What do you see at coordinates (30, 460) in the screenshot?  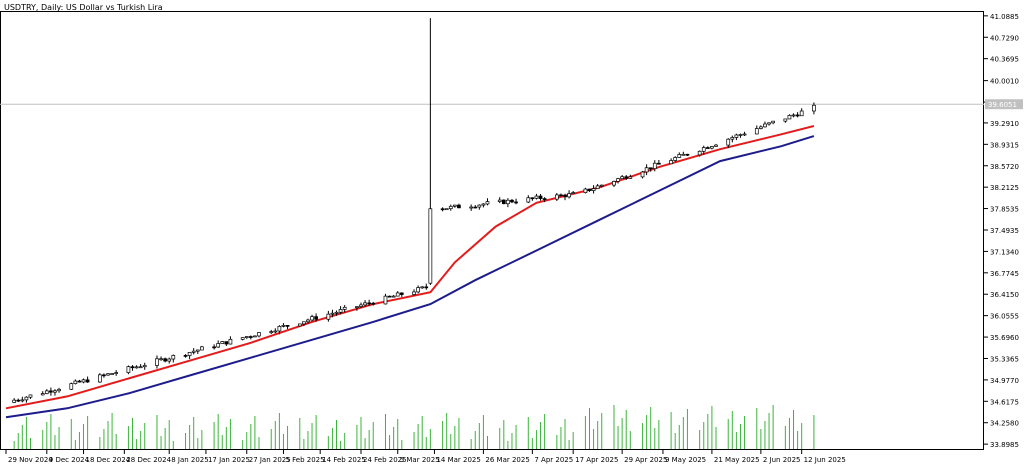 I see `x-tick-label: 29 Nov 2024` at bounding box center [30, 460].